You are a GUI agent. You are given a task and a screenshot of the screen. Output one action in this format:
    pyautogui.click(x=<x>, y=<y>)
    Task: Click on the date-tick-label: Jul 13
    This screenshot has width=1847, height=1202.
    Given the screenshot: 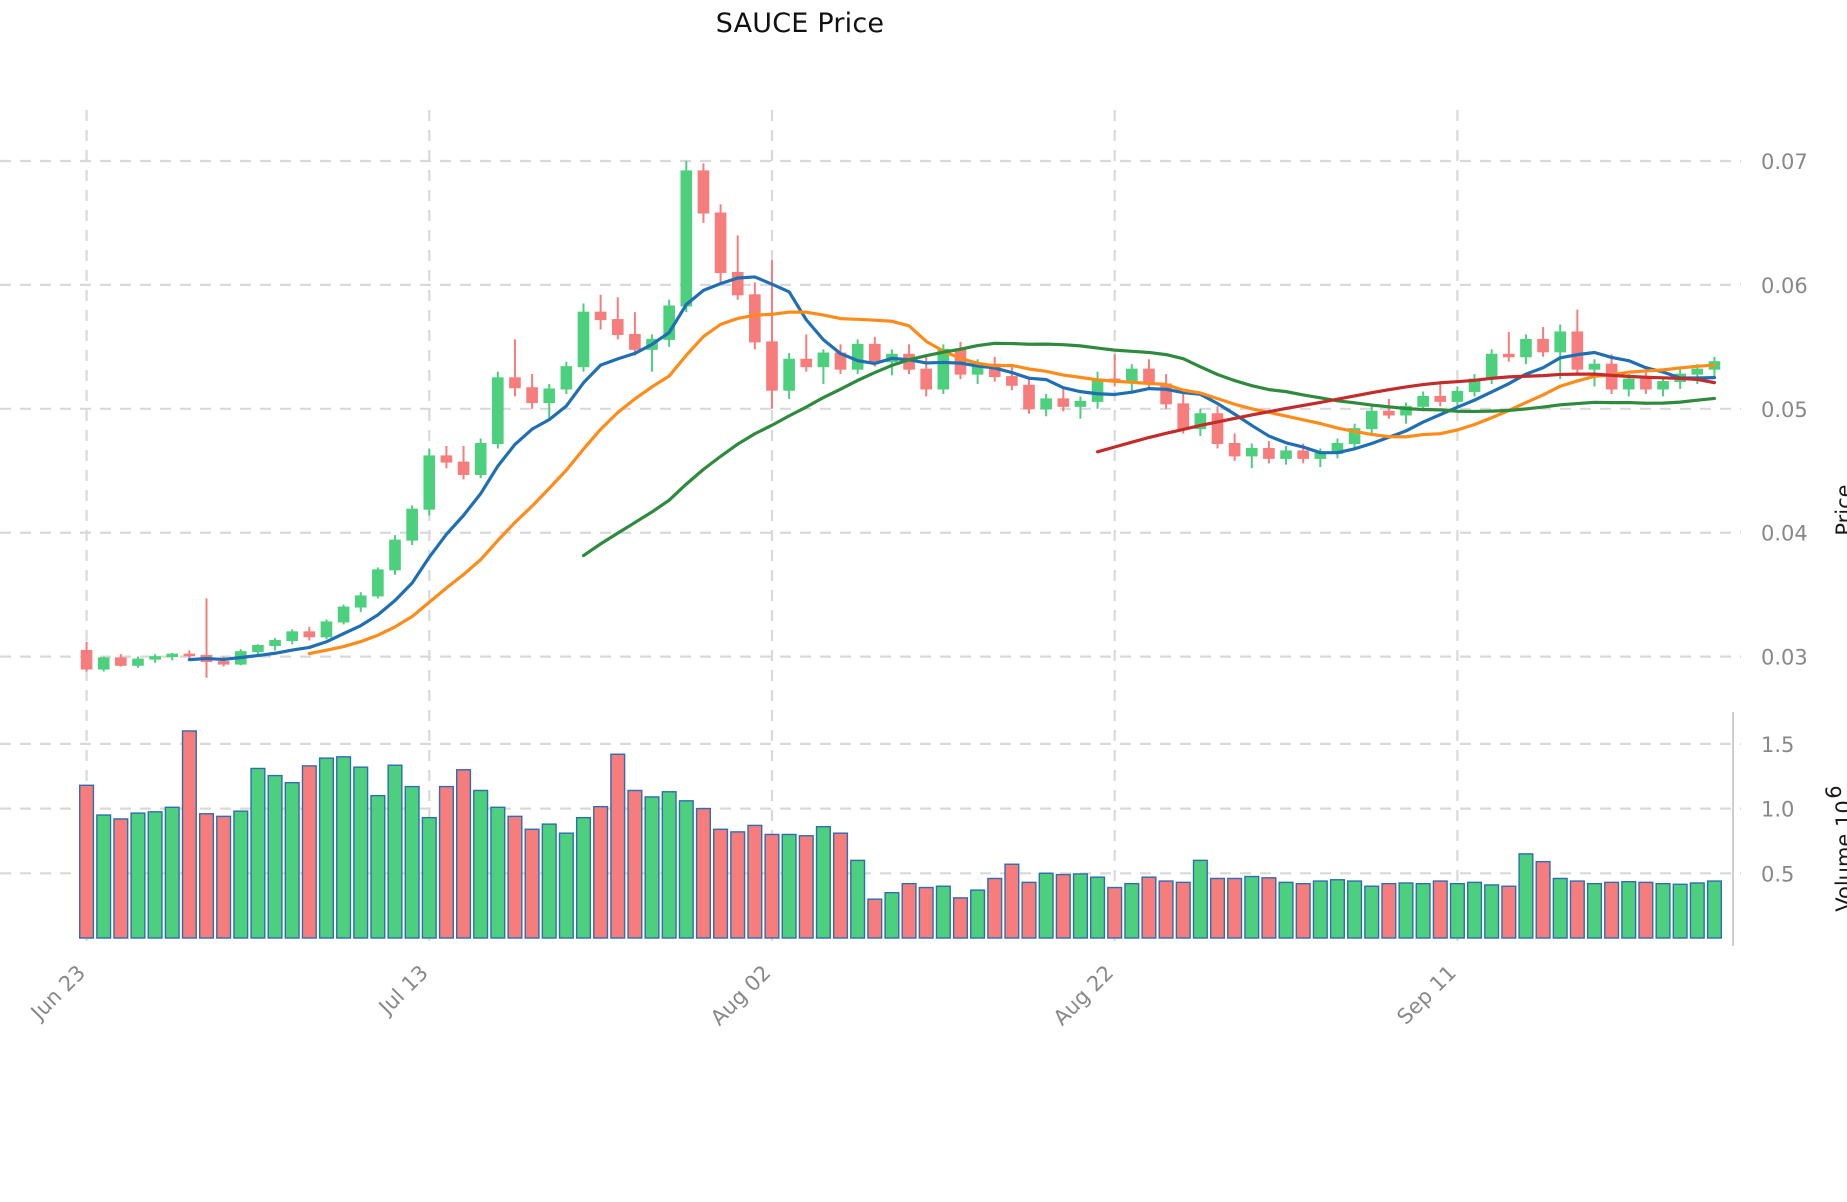 What is the action you would take?
    pyautogui.click(x=403, y=991)
    